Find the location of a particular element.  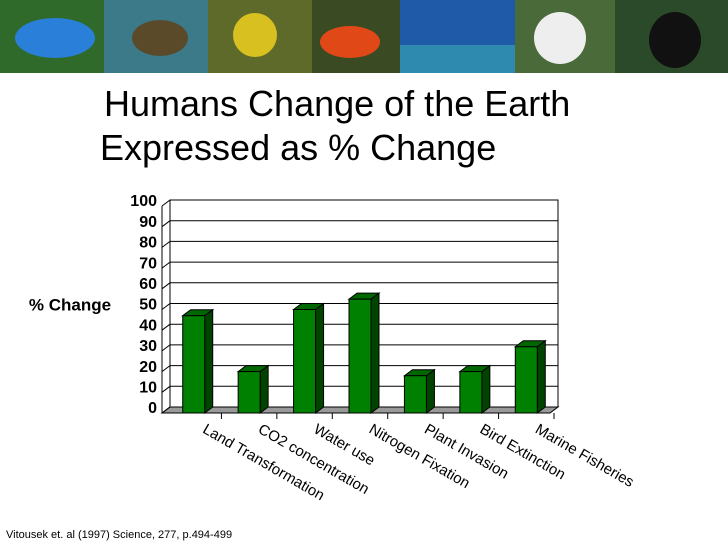

y-tick-label: 70 is located at coordinates (148, 263).